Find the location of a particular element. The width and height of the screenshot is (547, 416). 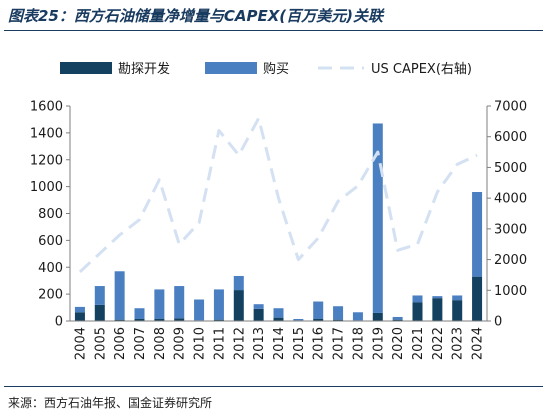

x-tick-label: 2005 is located at coordinates (100, 343).